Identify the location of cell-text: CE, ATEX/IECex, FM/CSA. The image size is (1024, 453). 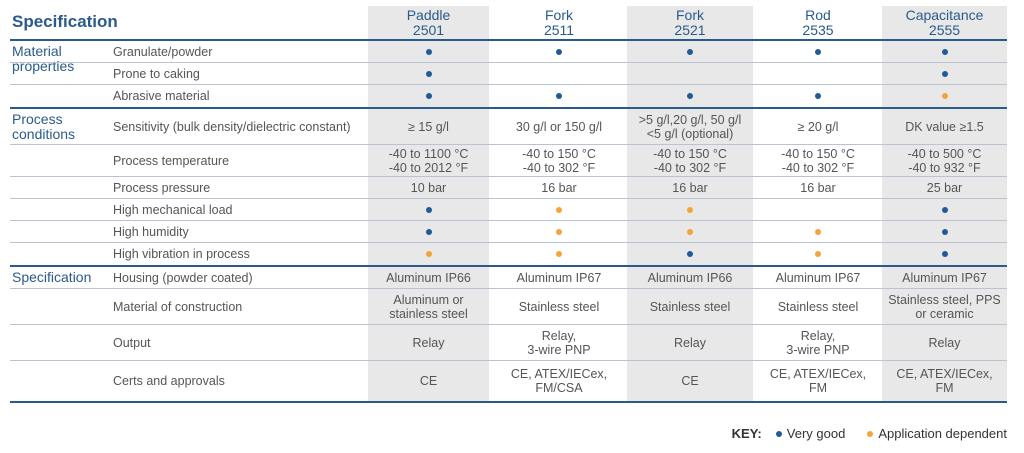
(559, 381).